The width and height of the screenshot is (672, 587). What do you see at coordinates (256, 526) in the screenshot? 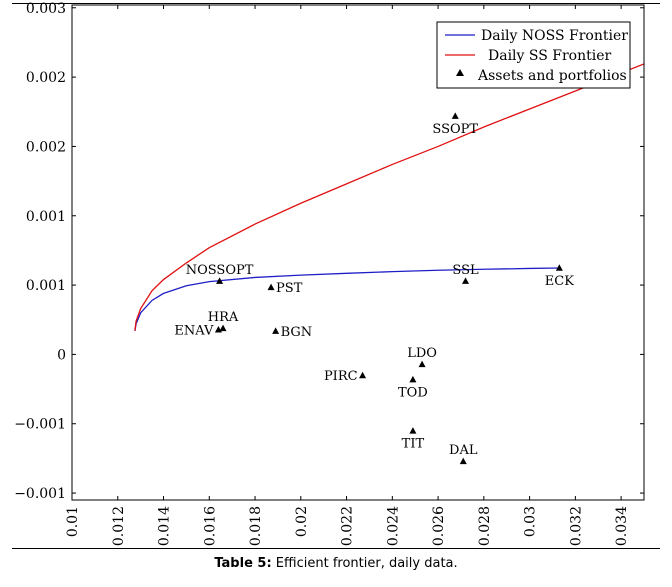
I see `x-tick-label: 0.018` at bounding box center [256, 526].